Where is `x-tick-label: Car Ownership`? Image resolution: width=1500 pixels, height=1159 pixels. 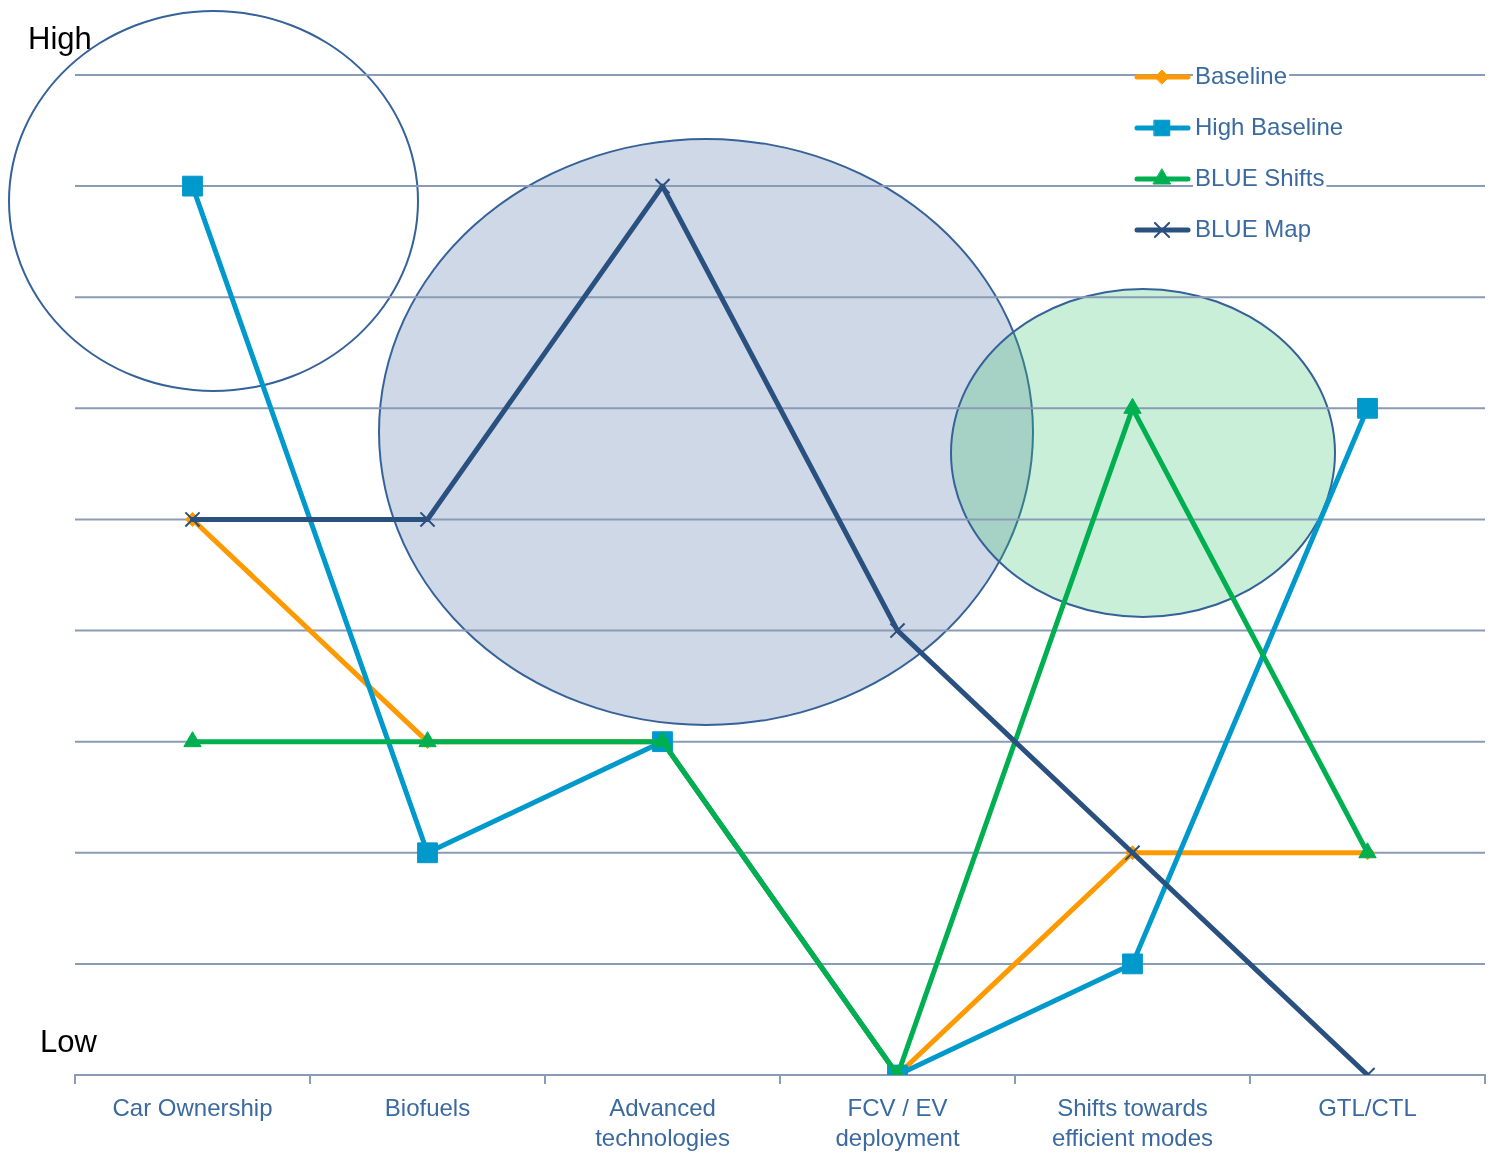 x-tick-label: Car Ownership is located at coordinates (192, 1107).